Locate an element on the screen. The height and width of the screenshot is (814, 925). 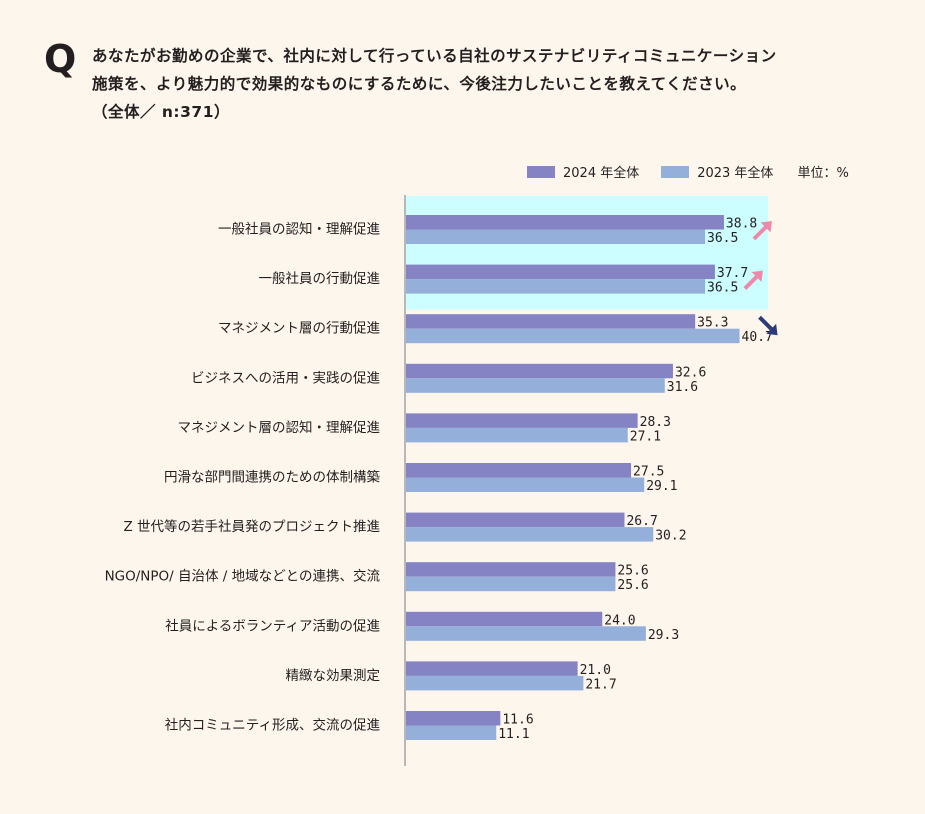
value-label: 29.1 is located at coordinates (661, 486).